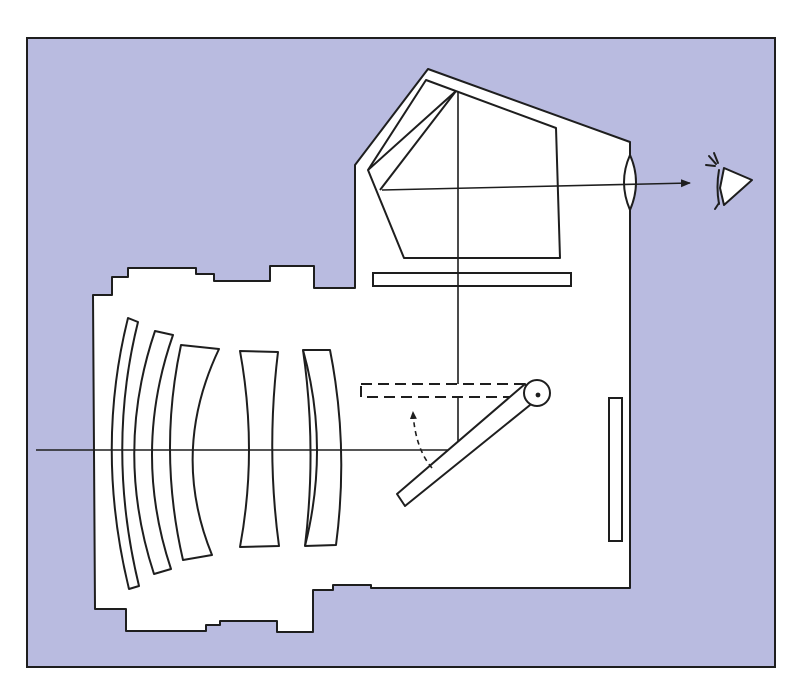 Image resolution: width=798 pixels, height=684 pixels. Describe the element at coordinates (307, 448) in the screenshot. I see `lens-element-5-inner` at that location.